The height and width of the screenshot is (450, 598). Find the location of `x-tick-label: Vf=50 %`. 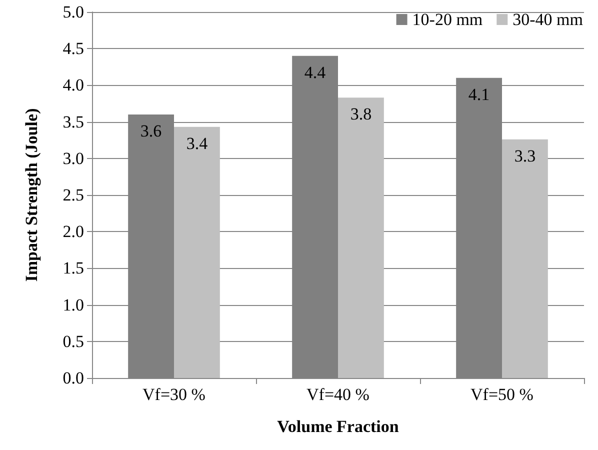

x-tick-label: Vf=50 % is located at coordinates (502, 394).